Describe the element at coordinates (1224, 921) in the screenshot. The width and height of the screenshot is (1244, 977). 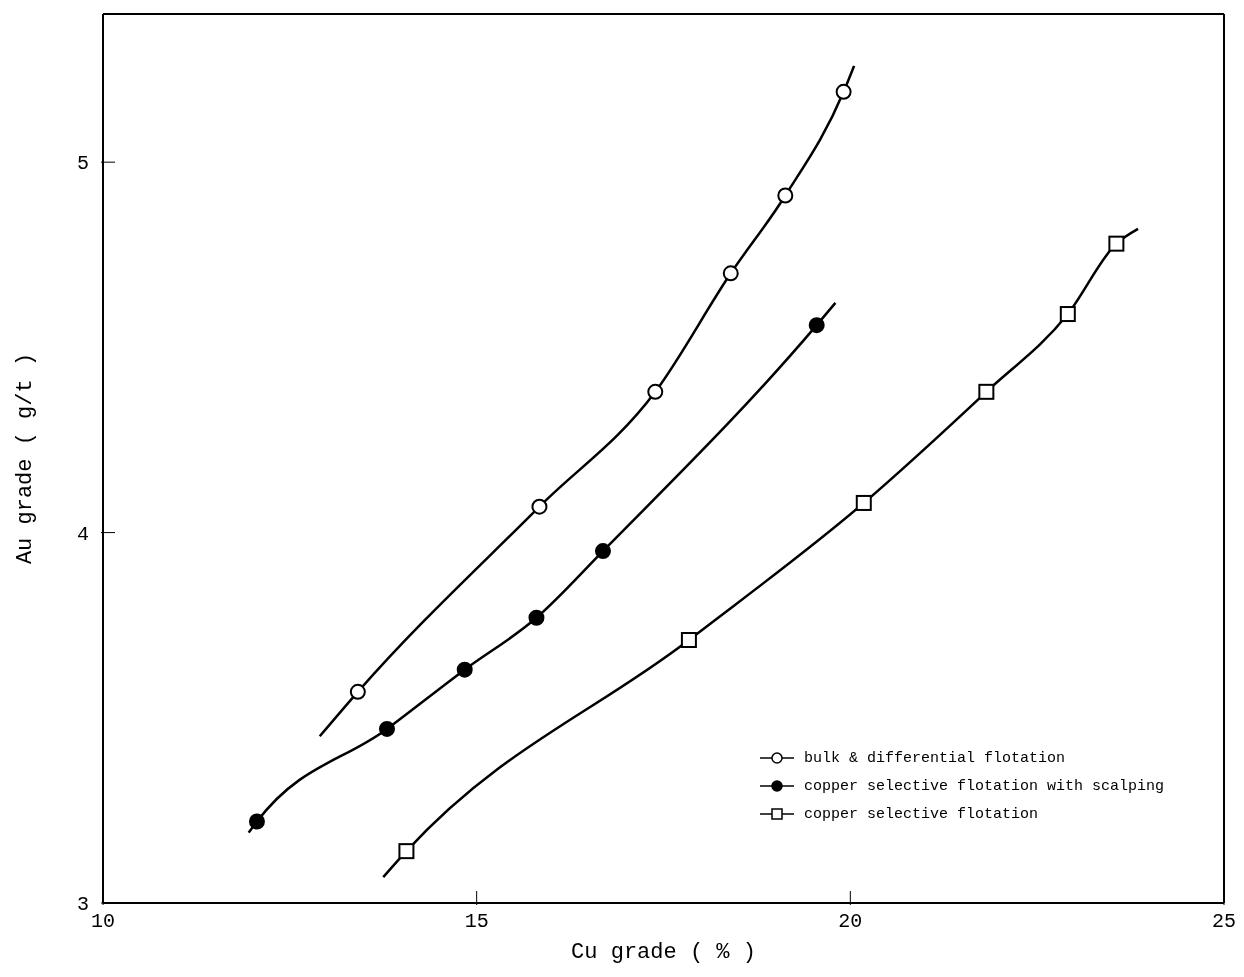
I see `x-tick-label: 25` at that location.